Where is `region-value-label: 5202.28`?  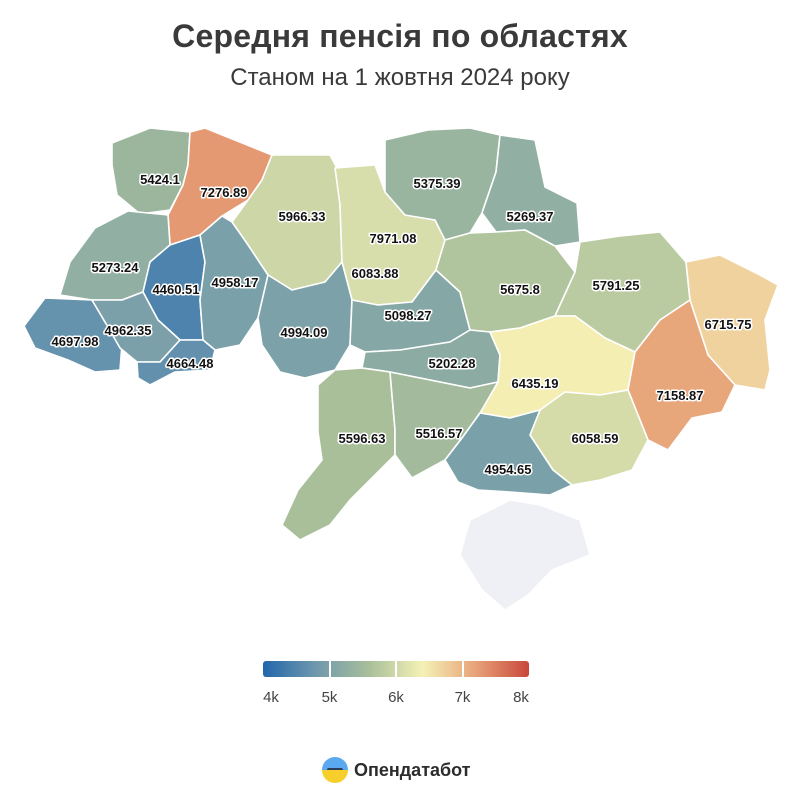
region-value-label: 5202.28 is located at coordinates (452, 363).